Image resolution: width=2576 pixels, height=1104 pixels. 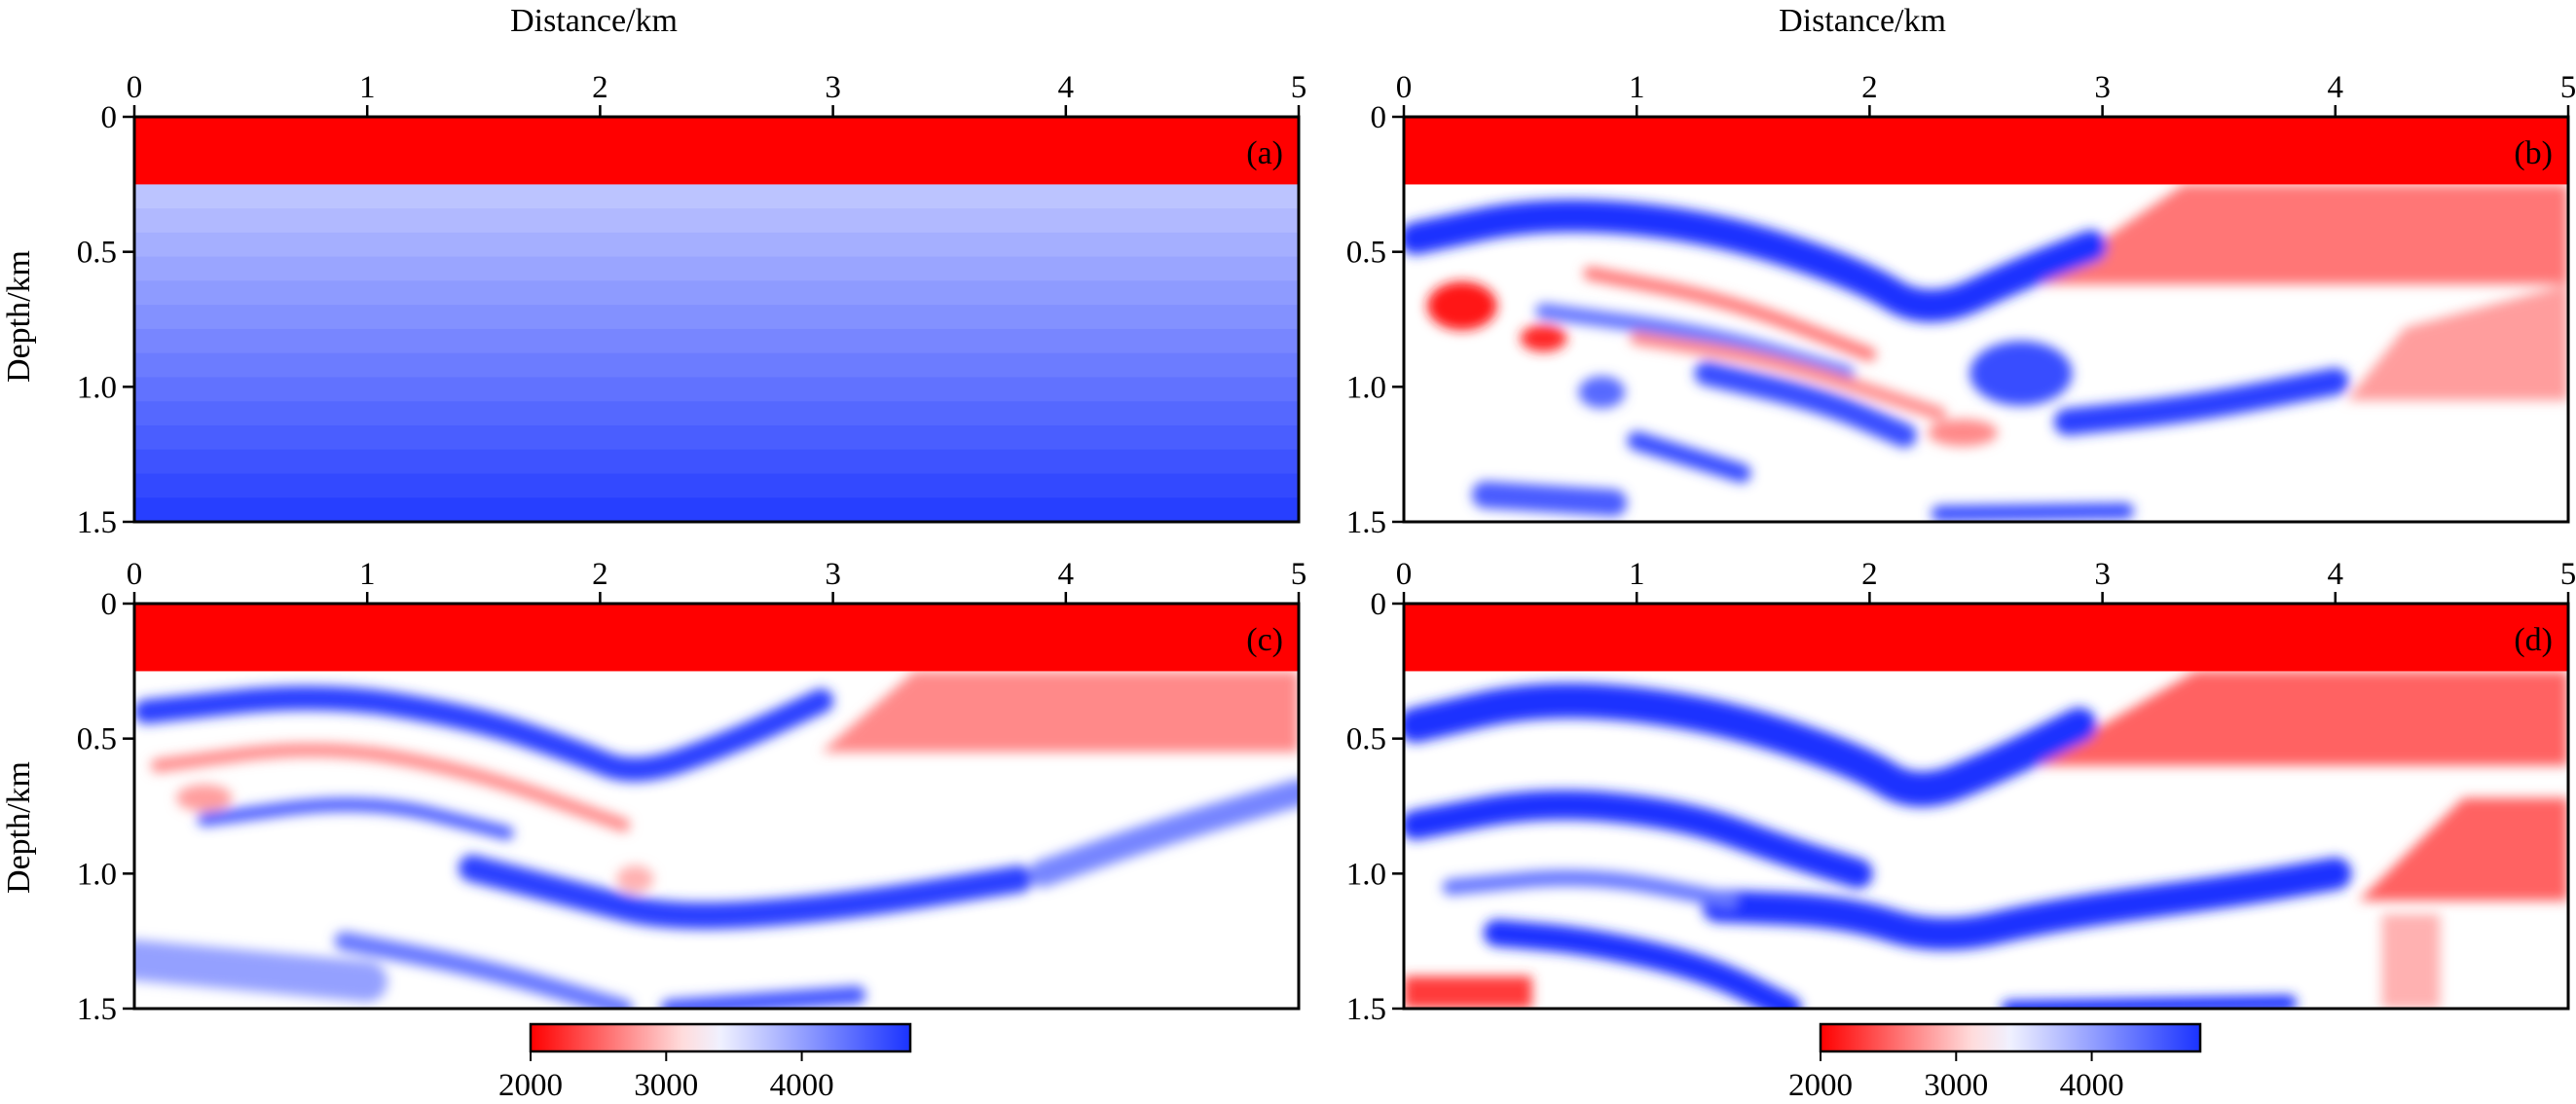 I want to click on colorbar-right: 2000 3000 4000, so click(x=1995, y=1062).